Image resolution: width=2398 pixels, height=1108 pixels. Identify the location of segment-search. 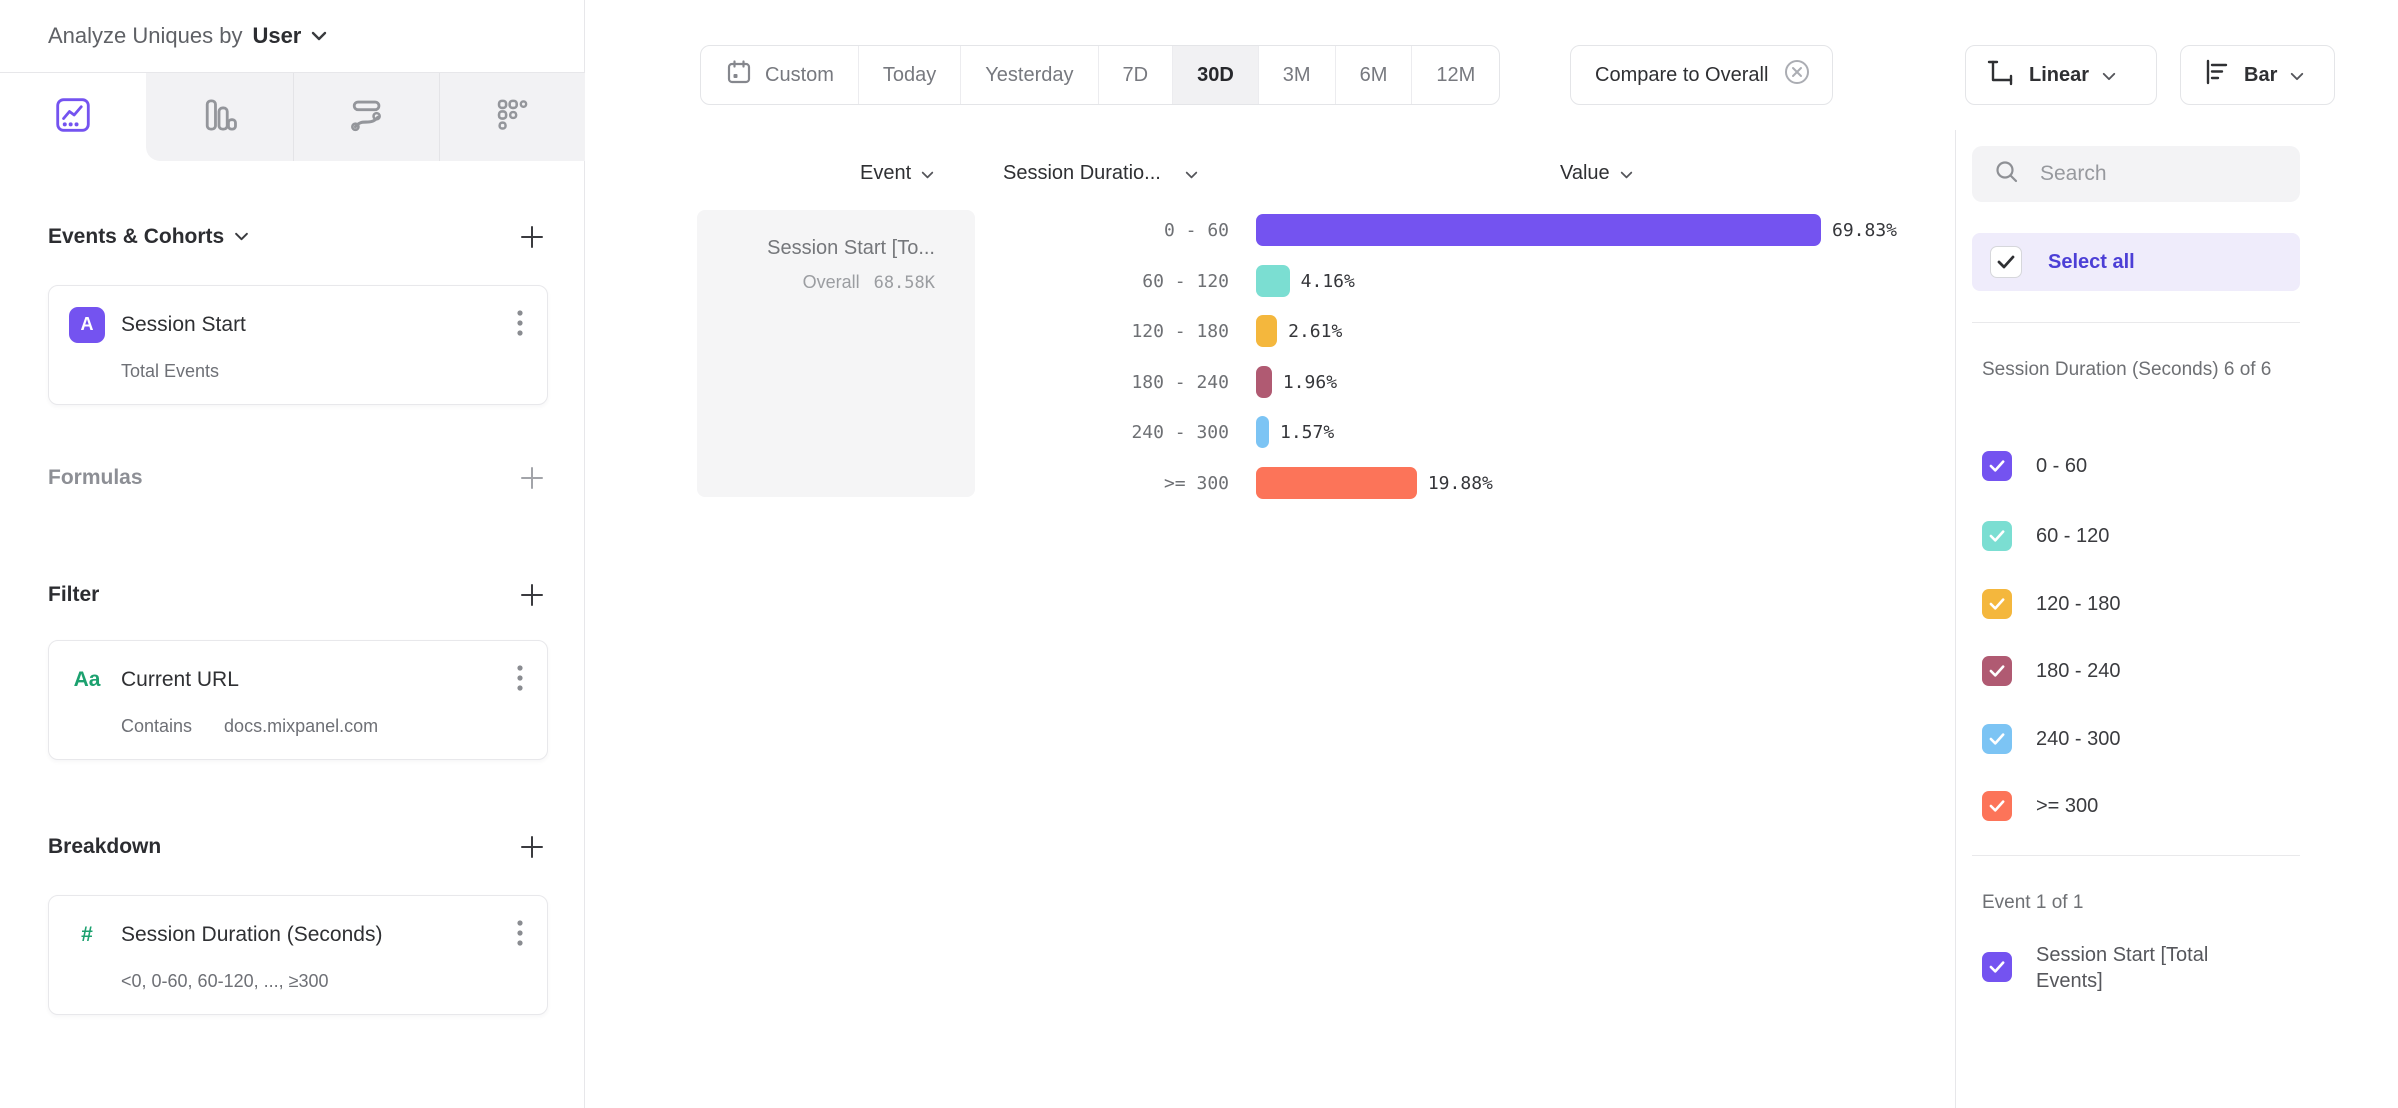
(2136, 174).